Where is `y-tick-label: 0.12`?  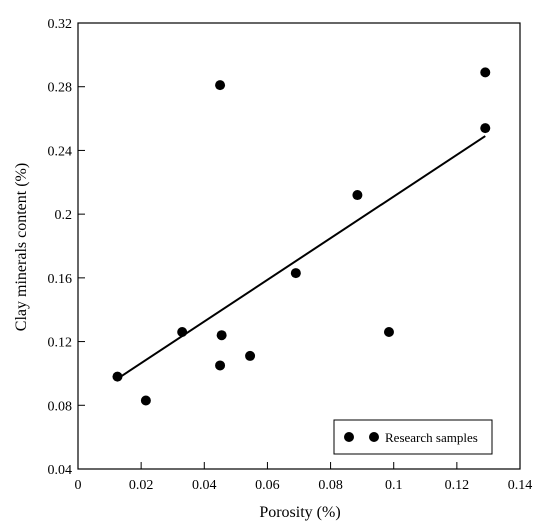
y-tick-label: 0.12 is located at coordinates (60, 343).